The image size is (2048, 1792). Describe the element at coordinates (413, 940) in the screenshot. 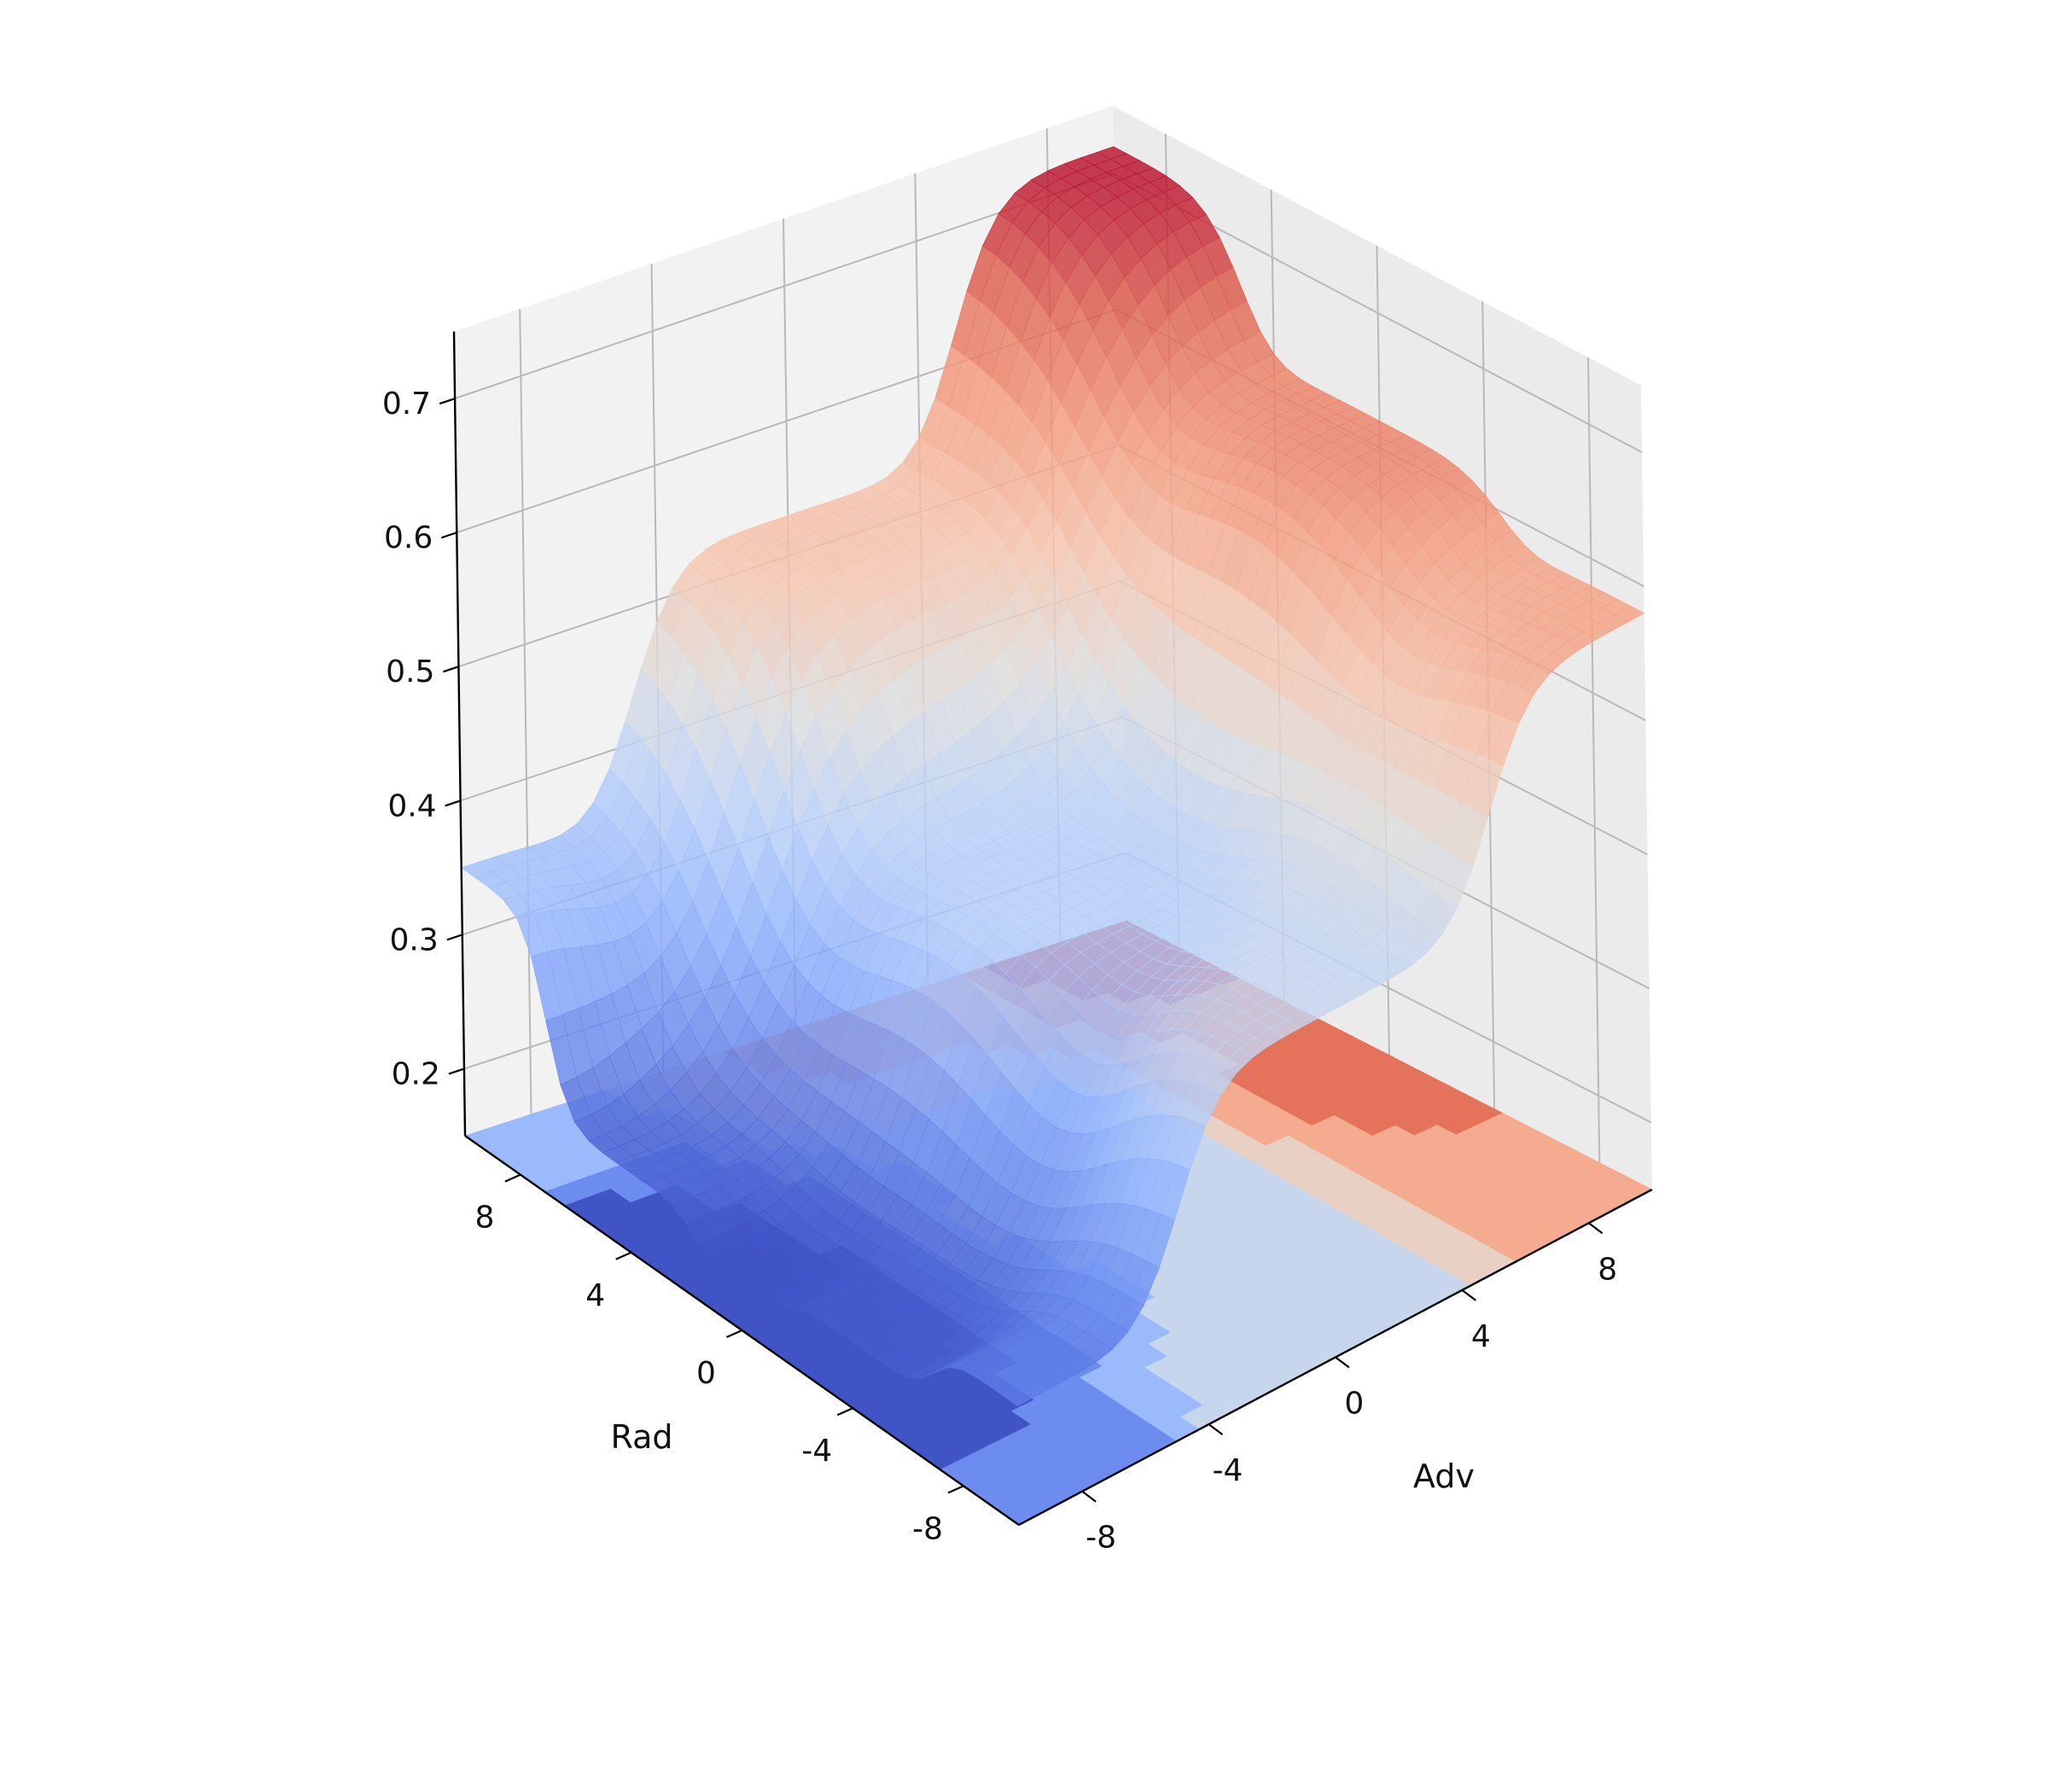

I see `z-tick-label-1: 0.3` at that location.